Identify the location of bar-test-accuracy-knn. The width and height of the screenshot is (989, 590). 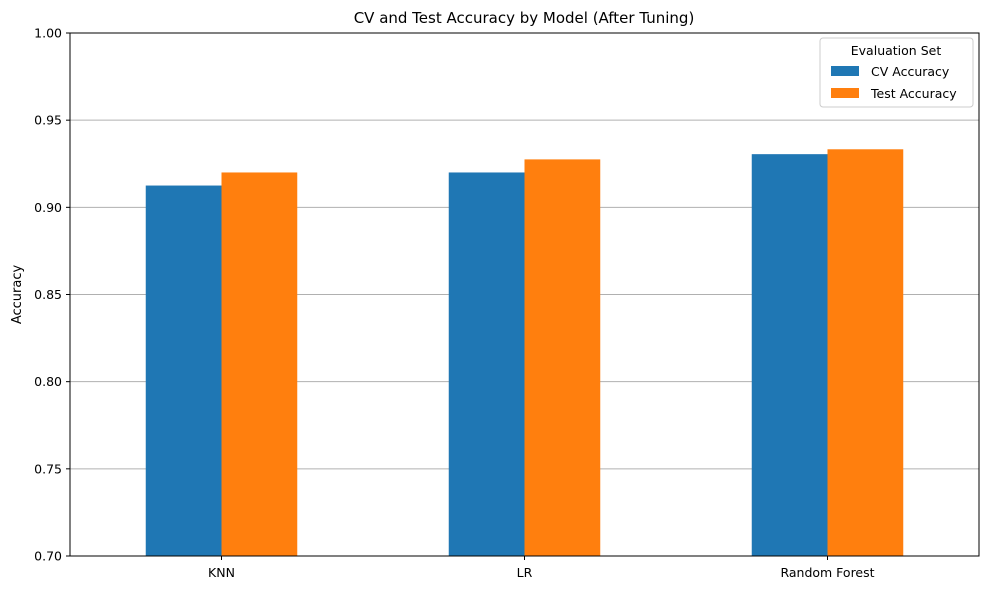
(259, 364).